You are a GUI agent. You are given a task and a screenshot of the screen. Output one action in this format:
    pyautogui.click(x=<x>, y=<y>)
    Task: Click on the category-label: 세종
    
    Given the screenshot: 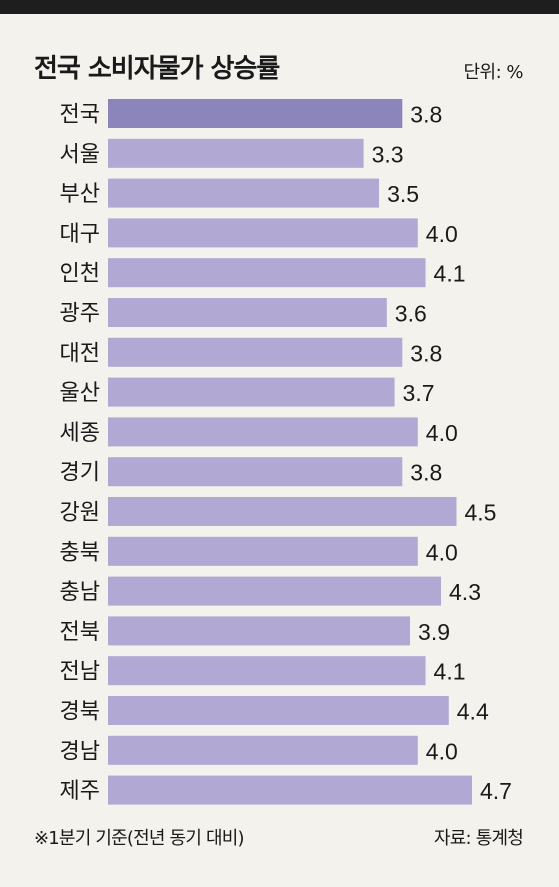 What is the action you would take?
    pyautogui.click(x=80, y=433)
    